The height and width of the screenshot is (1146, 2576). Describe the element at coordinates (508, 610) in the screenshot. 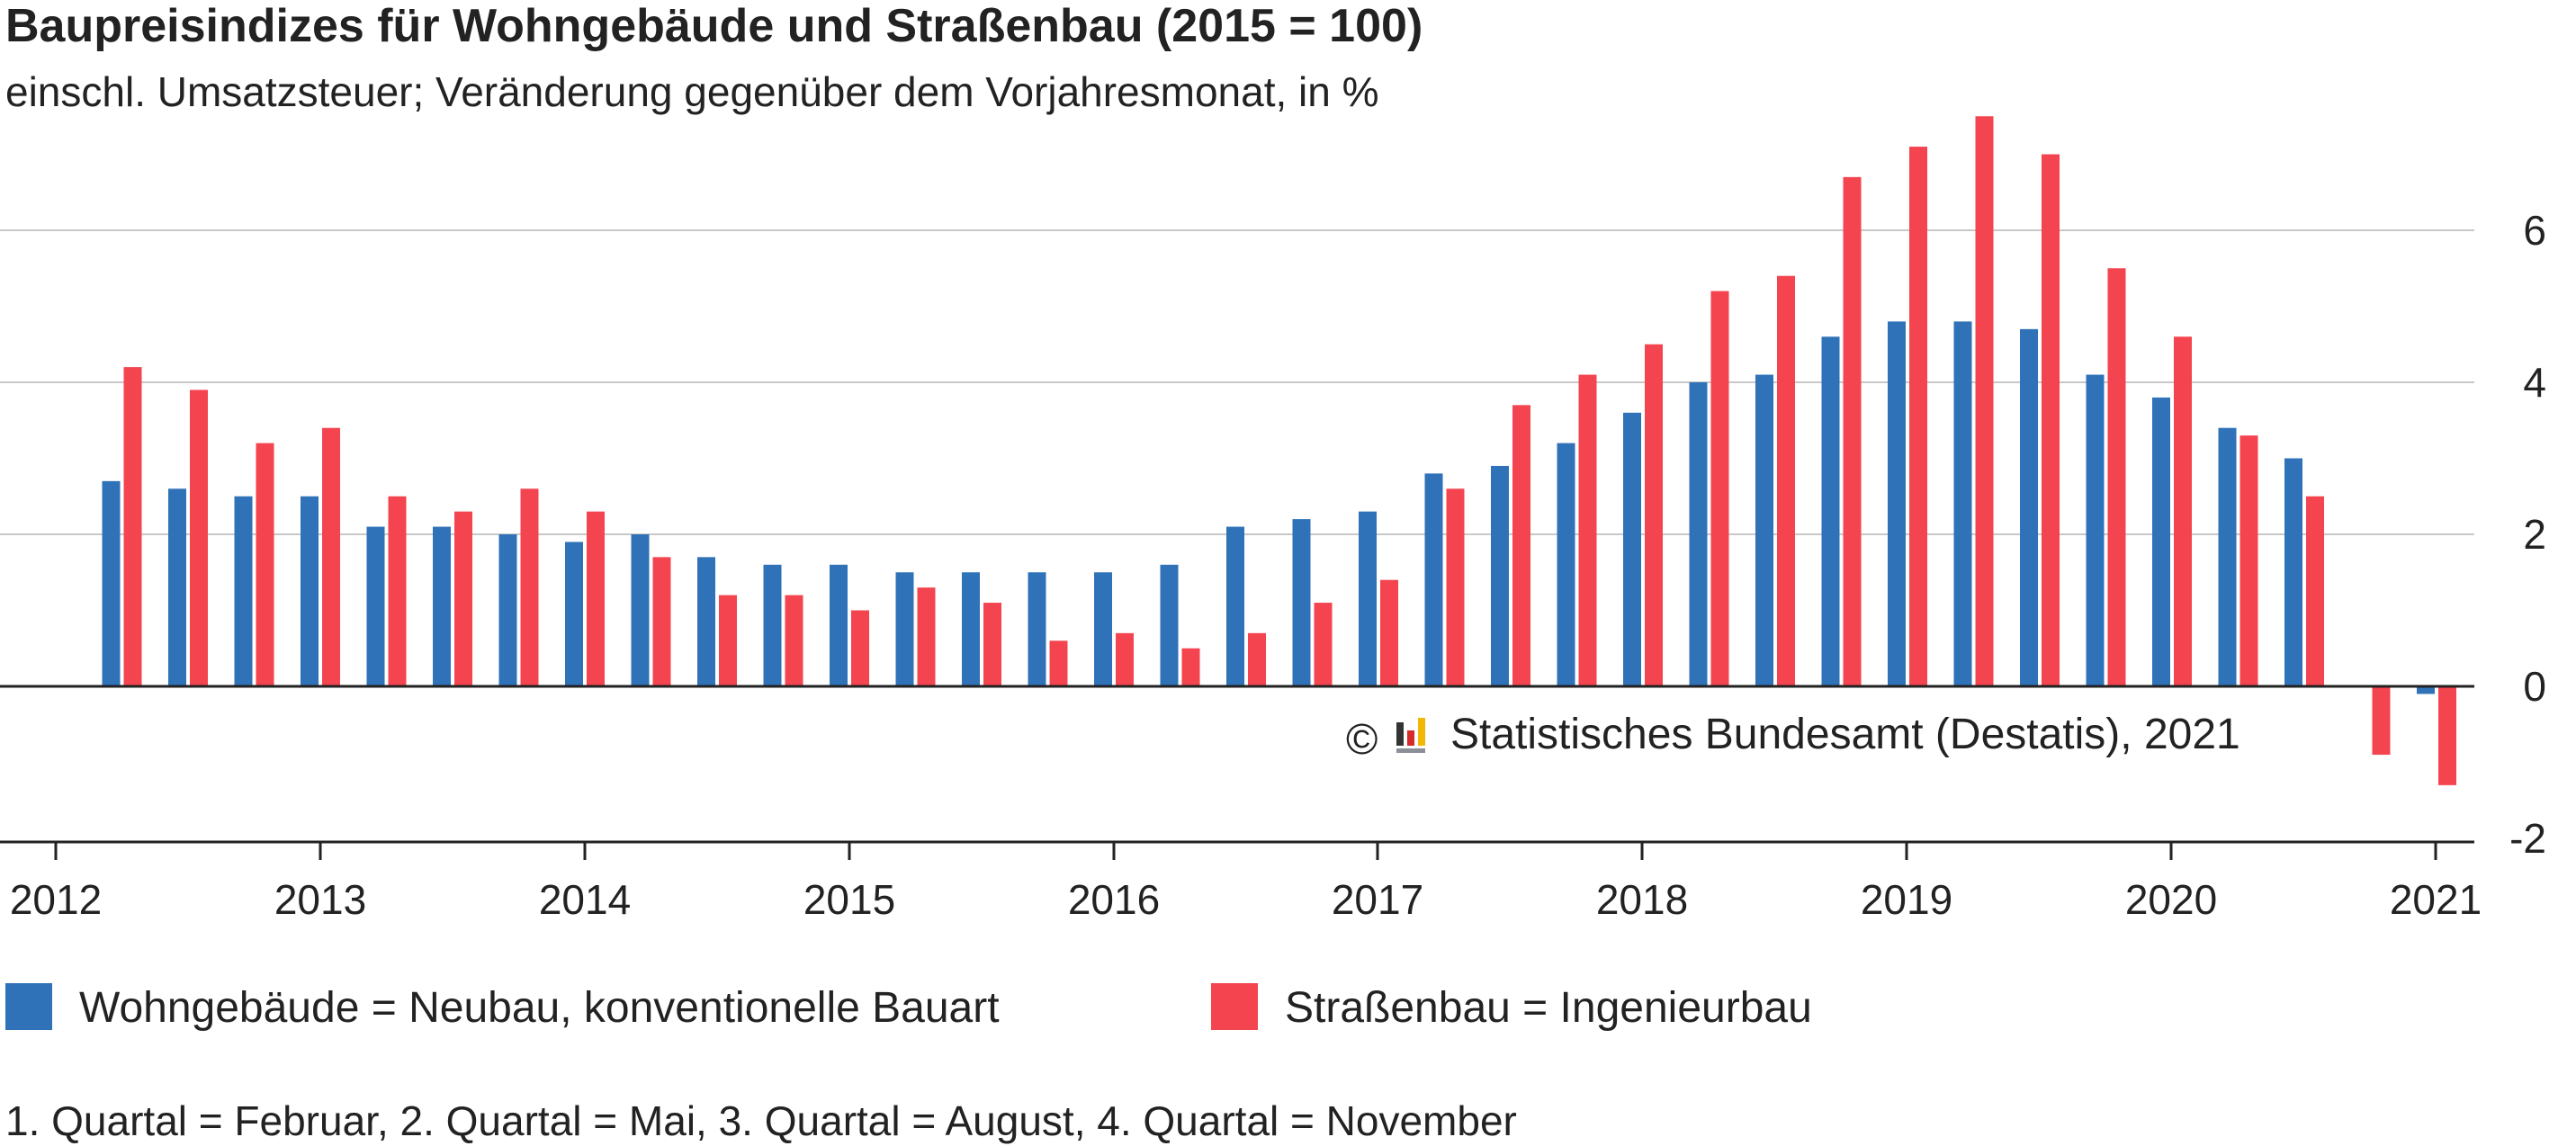

I see `bar-wohngebaeude-2013-q4` at that location.